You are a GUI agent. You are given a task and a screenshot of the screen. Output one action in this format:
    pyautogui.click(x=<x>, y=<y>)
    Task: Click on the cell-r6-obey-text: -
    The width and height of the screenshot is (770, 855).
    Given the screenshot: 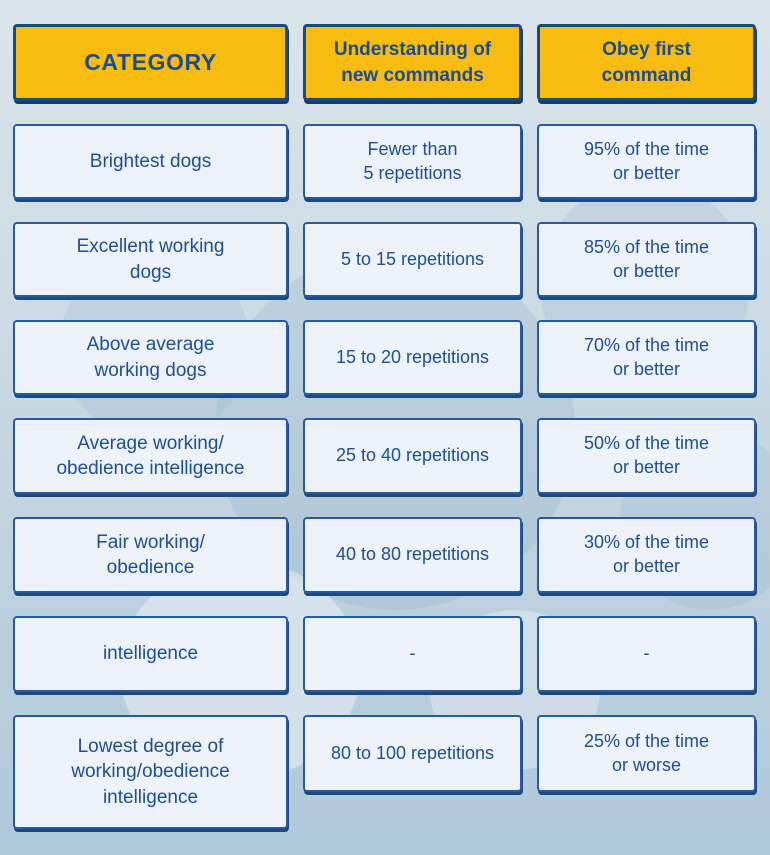 What is the action you would take?
    pyautogui.click(x=646, y=653)
    